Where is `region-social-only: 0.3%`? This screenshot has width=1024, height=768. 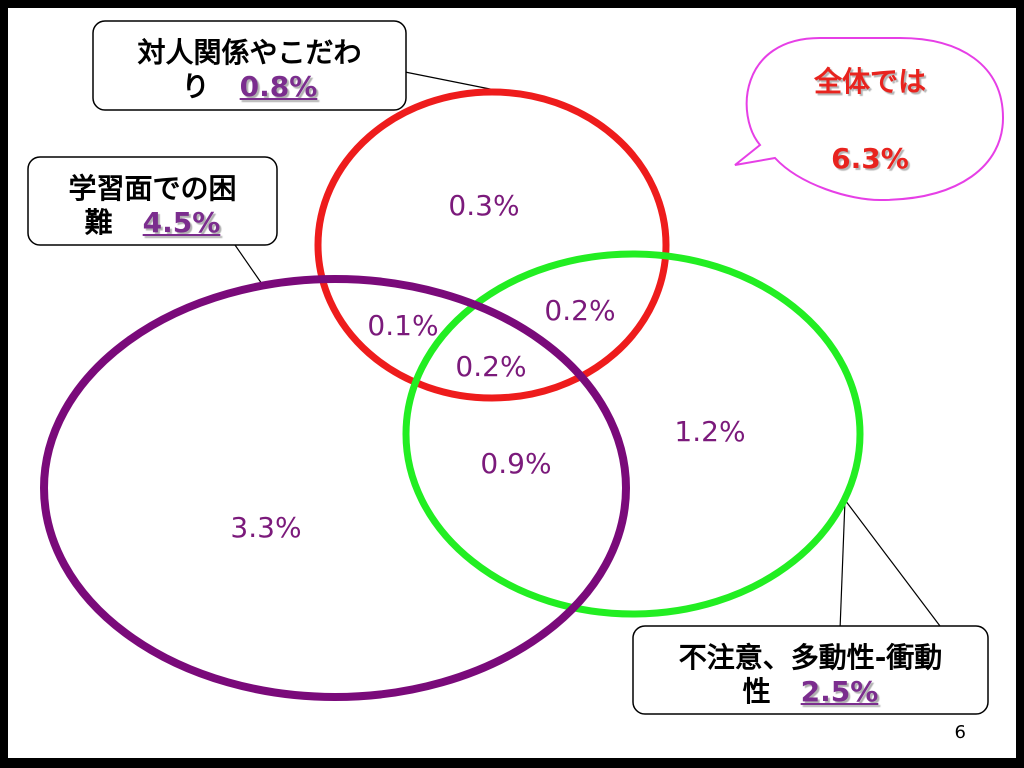
region-social-only: 0.3% is located at coordinates (483, 205).